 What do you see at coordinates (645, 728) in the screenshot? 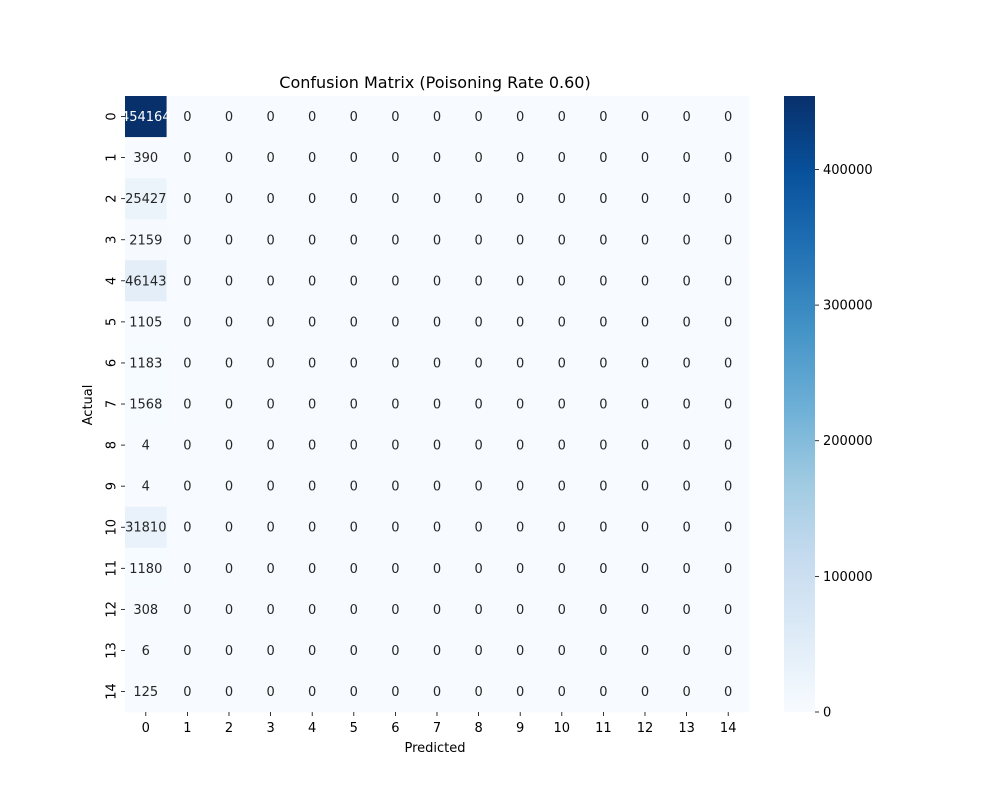
I see `x-tick-label: 12` at bounding box center [645, 728].